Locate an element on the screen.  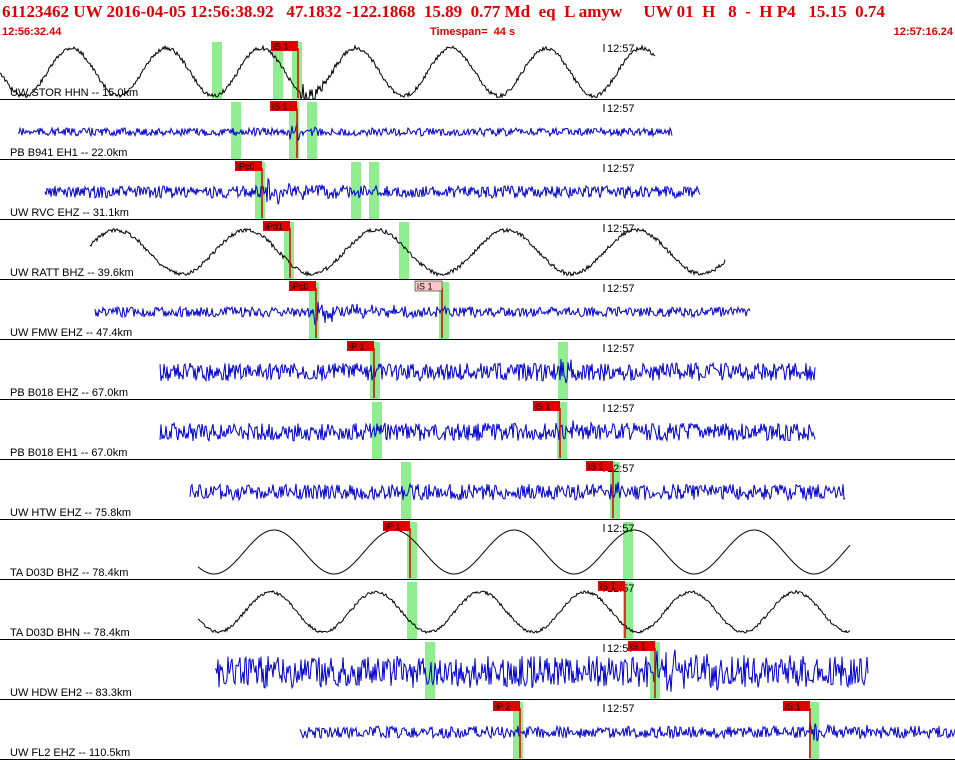
pick-label: iPd1 is located at coordinates (274, 227).